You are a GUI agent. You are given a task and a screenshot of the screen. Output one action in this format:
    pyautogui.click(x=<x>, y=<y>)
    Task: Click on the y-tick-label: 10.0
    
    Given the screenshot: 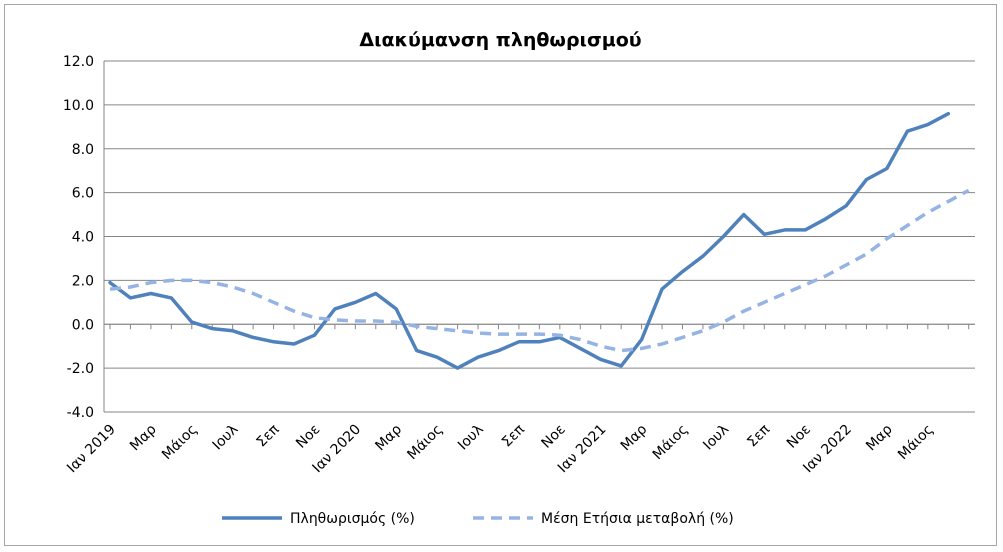 What is the action you would take?
    pyautogui.click(x=78, y=106)
    